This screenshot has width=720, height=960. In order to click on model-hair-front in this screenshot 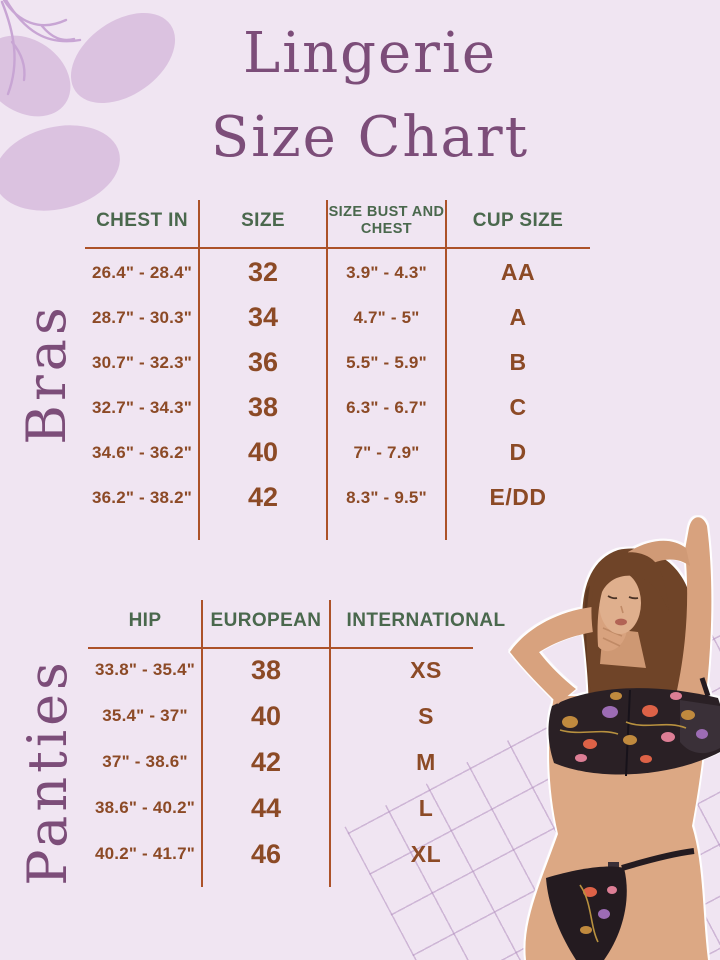, I will do `click(630, 607)`.